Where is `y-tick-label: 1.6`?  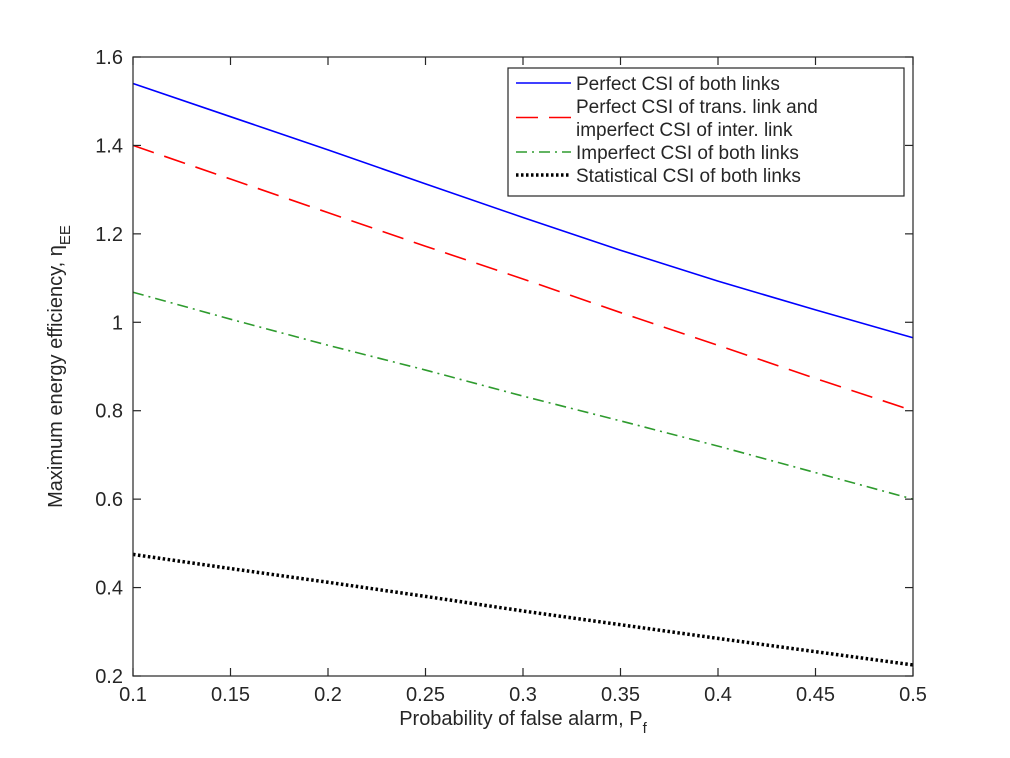 y-tick-label: 1.6 is located at coordinates (109, 58).